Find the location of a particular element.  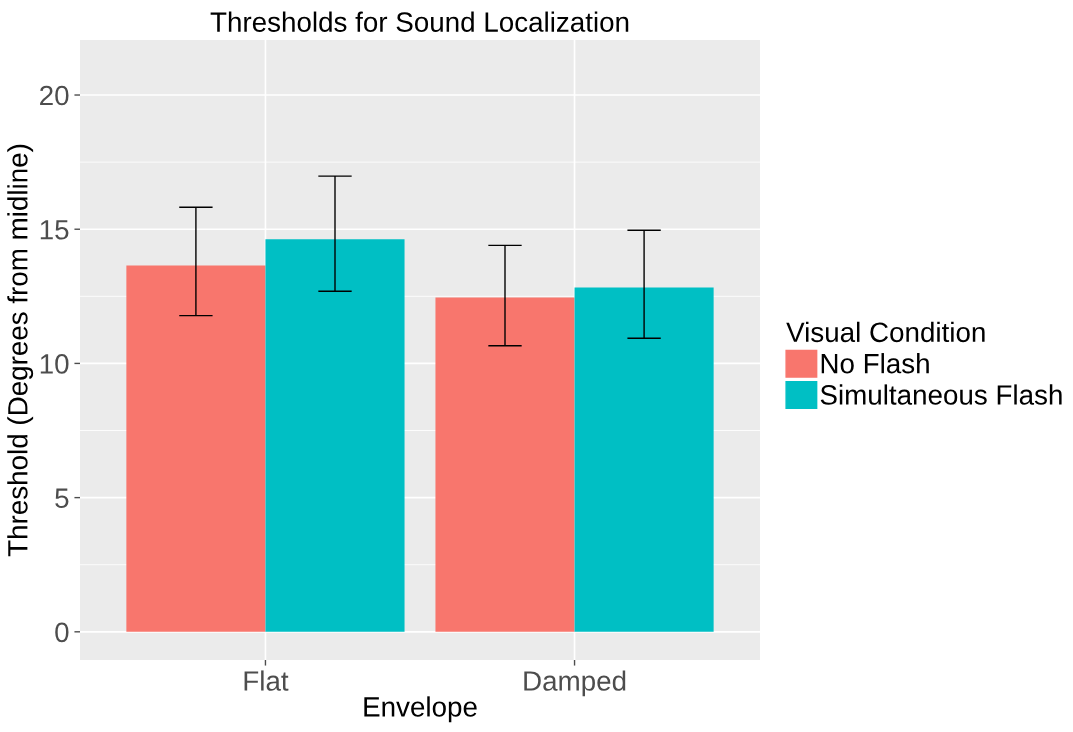

x-tick-label: Flat is located at coordinates (266, 680).